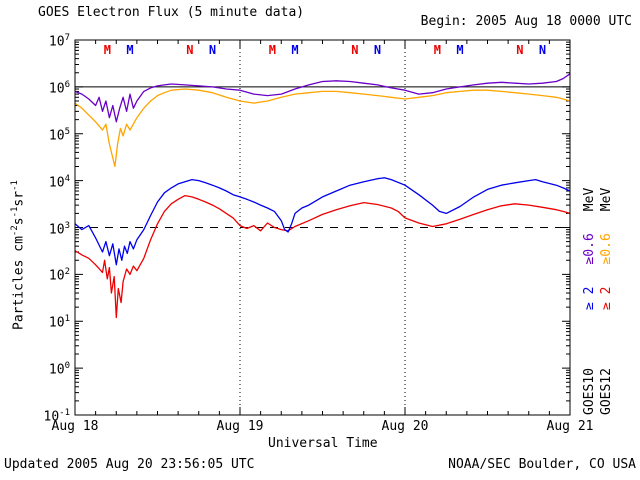 Image resolution: width=640 pixels, height=480 pixels. I want to click on y-tick-label: 10¹, so click(59, 322).